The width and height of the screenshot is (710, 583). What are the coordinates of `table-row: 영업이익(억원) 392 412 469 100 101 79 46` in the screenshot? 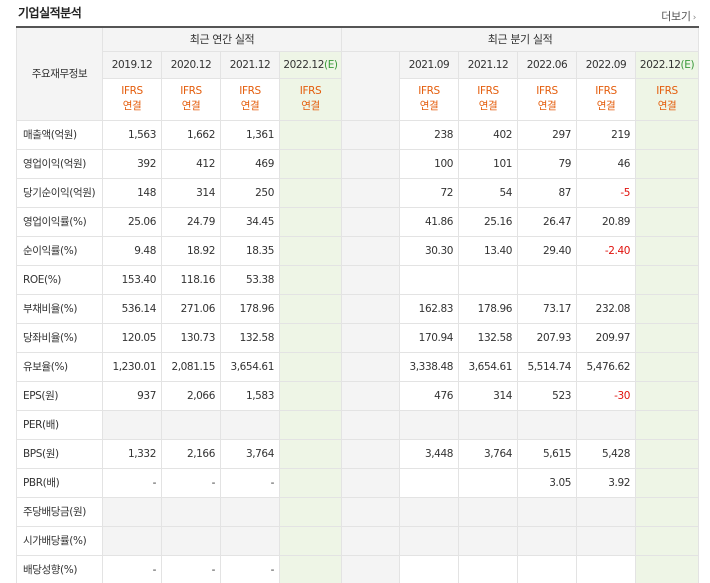 It's located at (358, 163).